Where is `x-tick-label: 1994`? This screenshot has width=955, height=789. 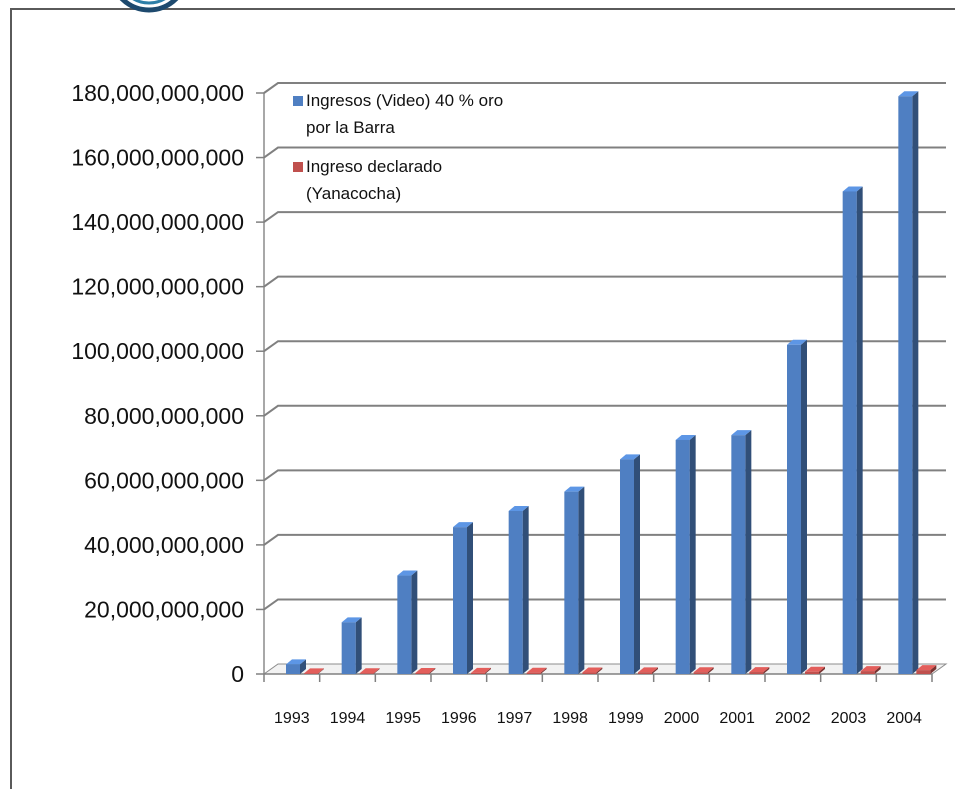
x-tick-label: 1994 is located at coordinates (348, 718).